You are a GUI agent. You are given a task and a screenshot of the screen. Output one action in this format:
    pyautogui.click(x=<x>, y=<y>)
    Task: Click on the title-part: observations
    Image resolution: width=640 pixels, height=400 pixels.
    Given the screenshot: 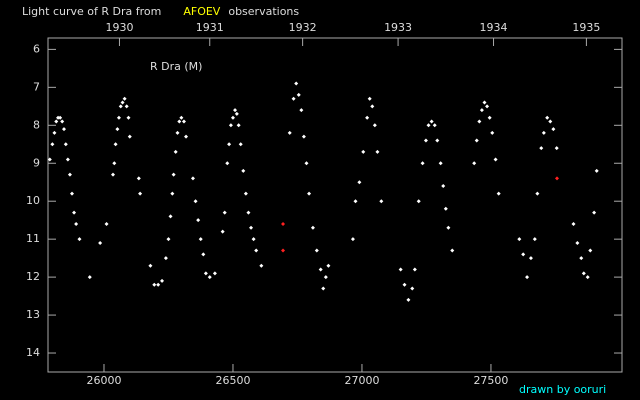 What is the action you would take?
    pyautogui.click(x=263, y=11)
    